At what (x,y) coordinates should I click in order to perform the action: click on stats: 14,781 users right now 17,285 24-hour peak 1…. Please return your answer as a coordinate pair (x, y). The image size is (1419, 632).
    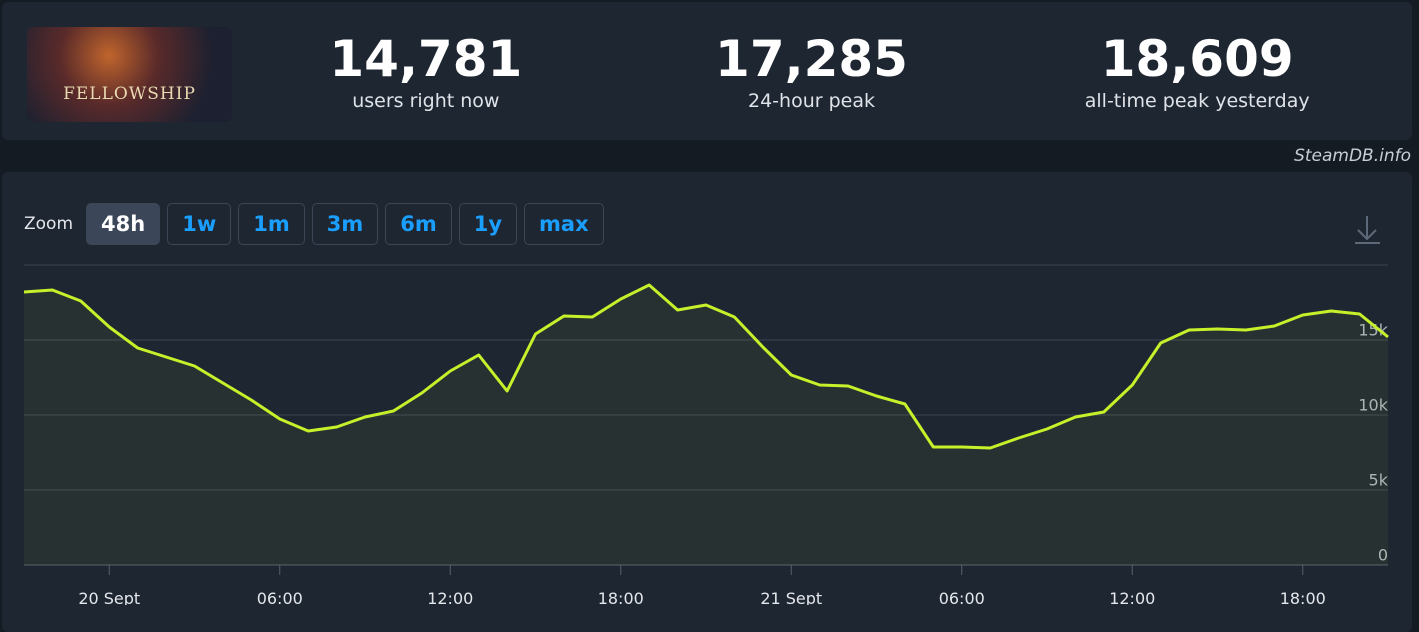
    Looking at the image, I should click on (811, 71).